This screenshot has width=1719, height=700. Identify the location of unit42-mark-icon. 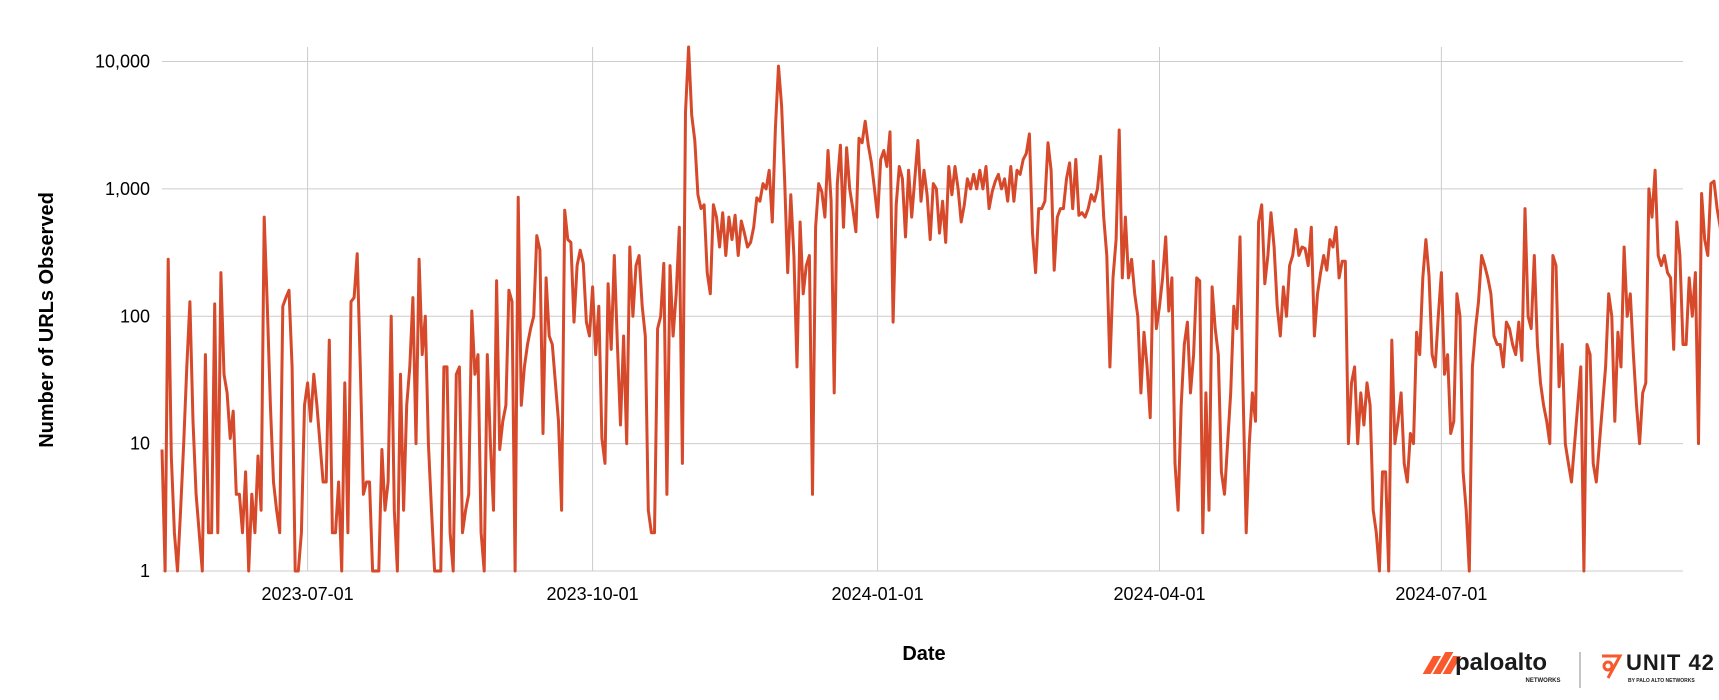
(1612, 666).